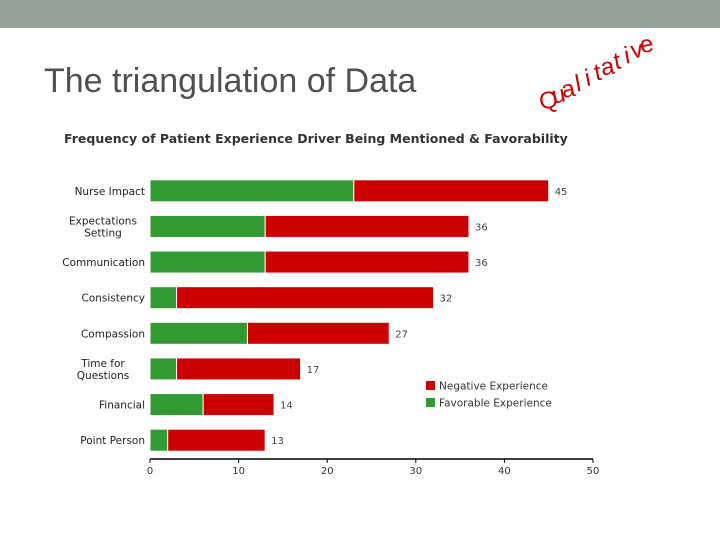  I want to click on legend-label: Favorable Experience, so click(495, 404).